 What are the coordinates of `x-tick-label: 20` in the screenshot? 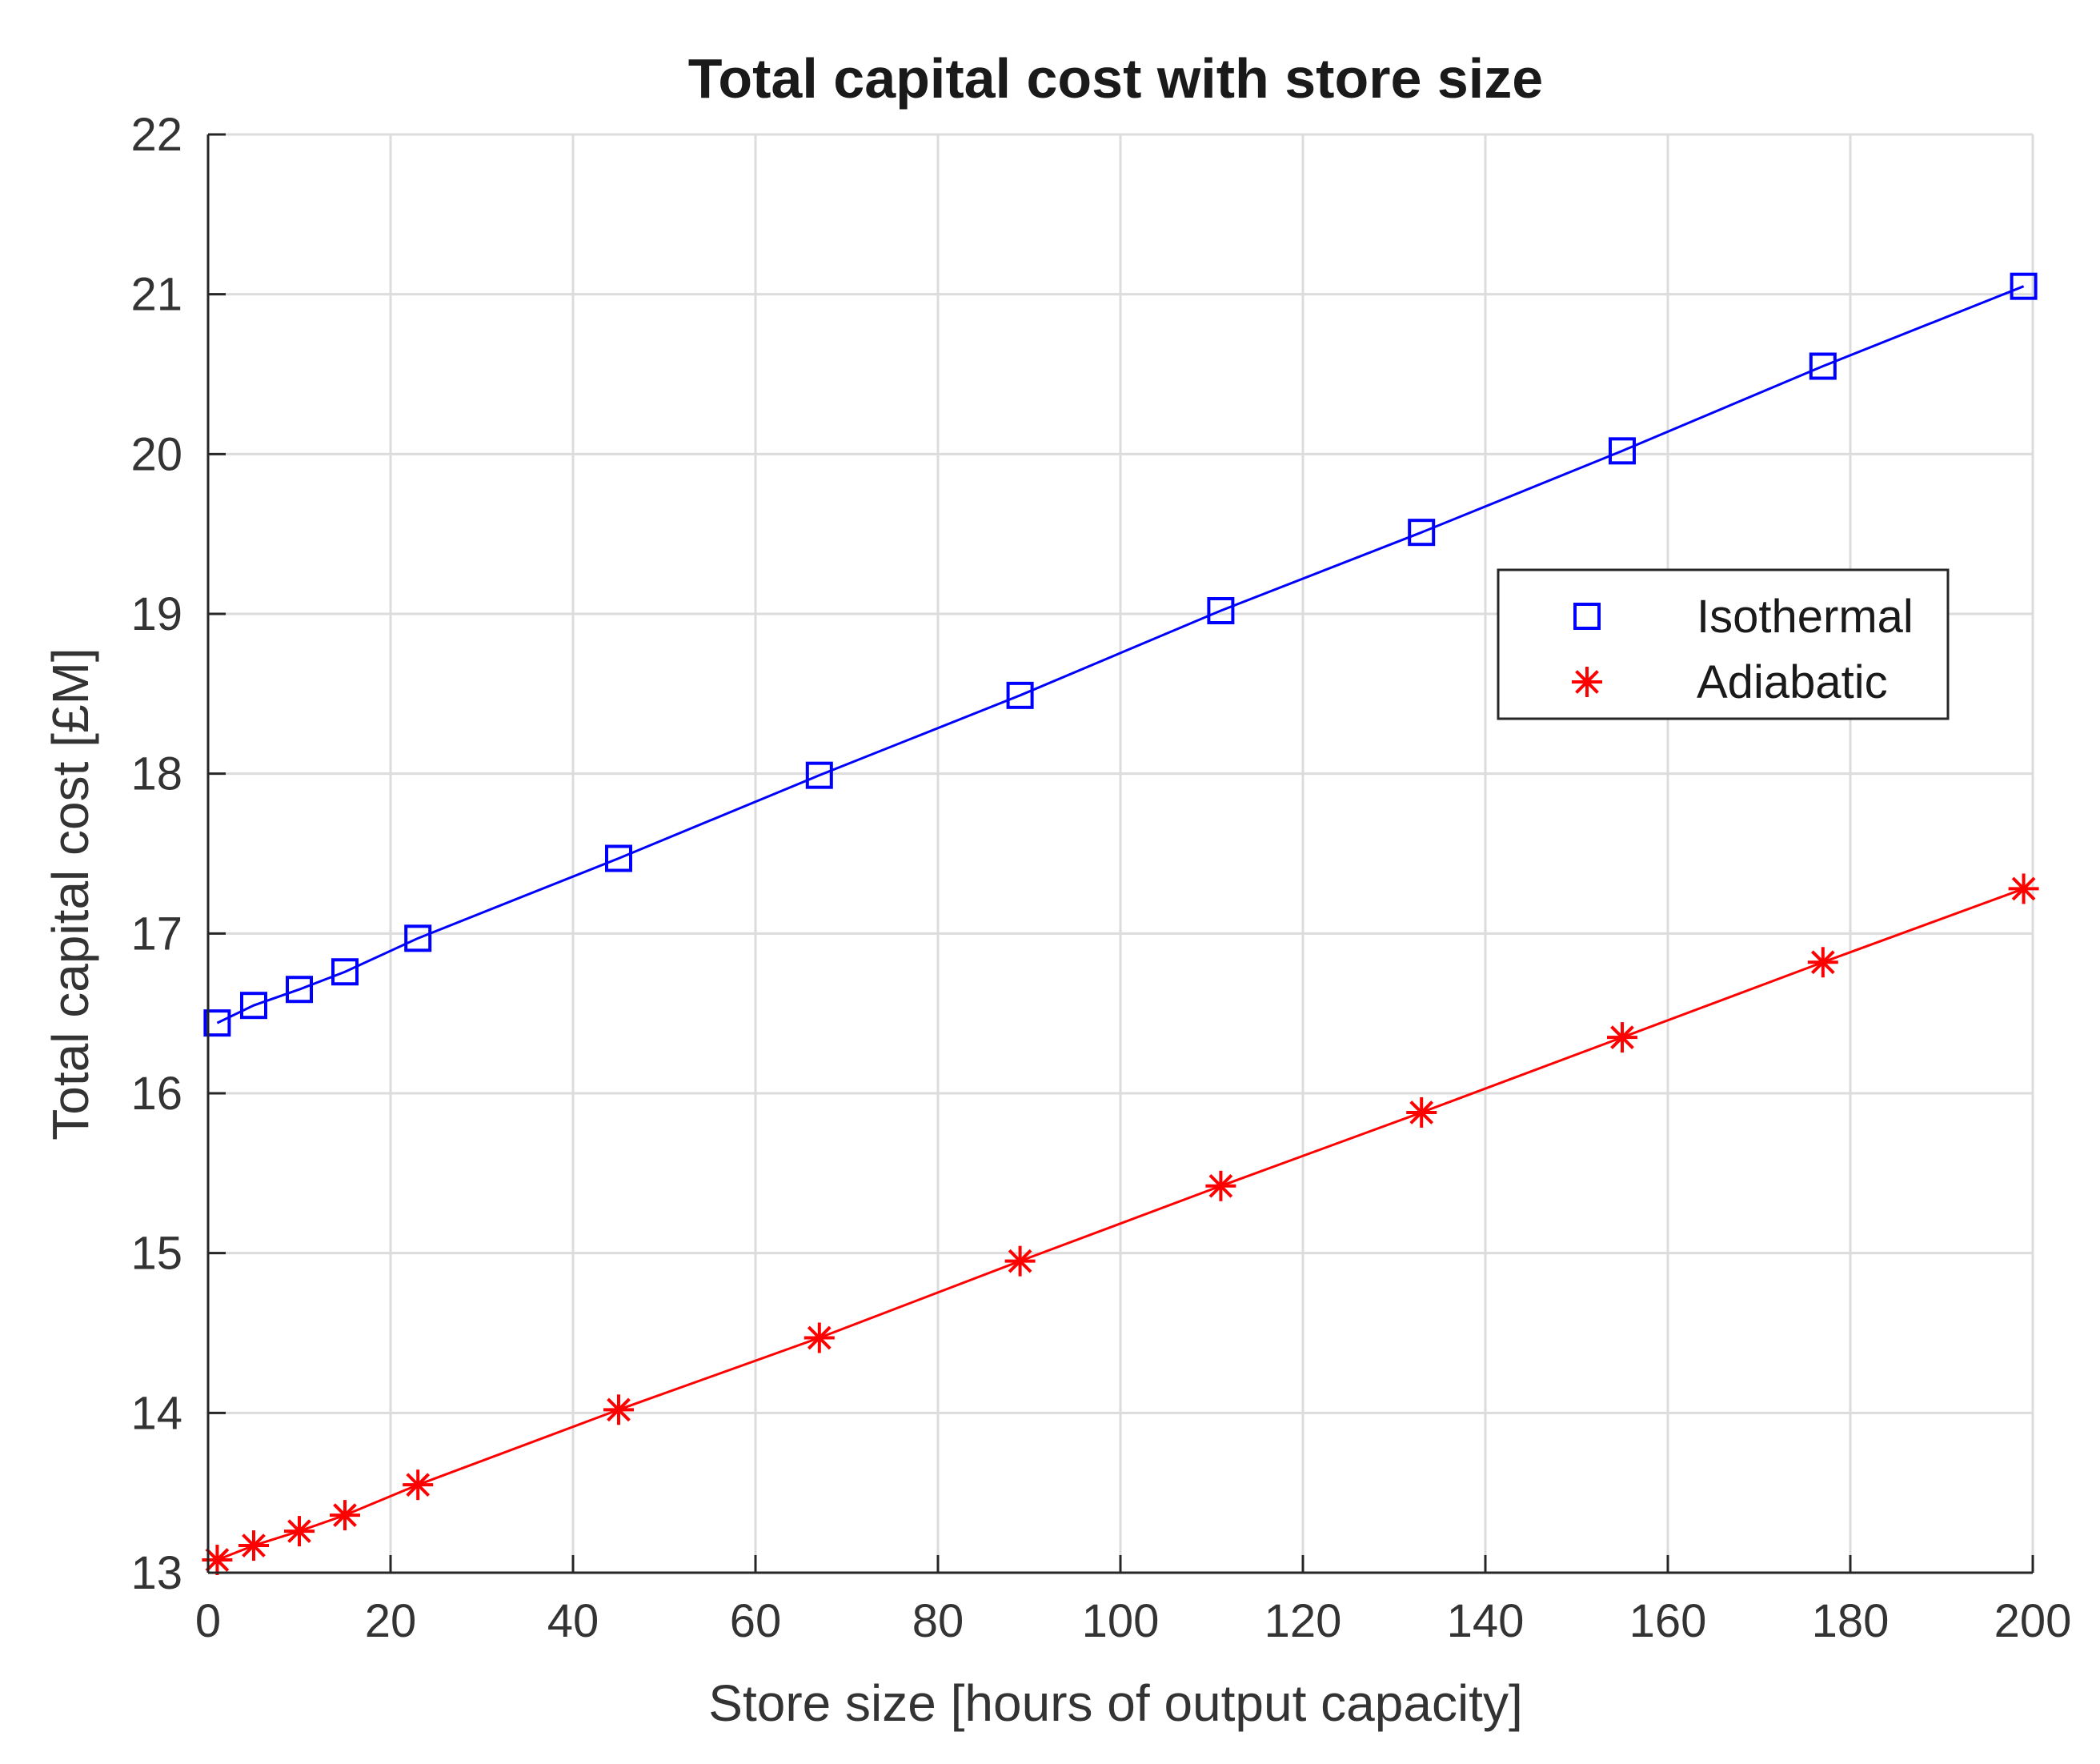 It's located at (391, 1621).